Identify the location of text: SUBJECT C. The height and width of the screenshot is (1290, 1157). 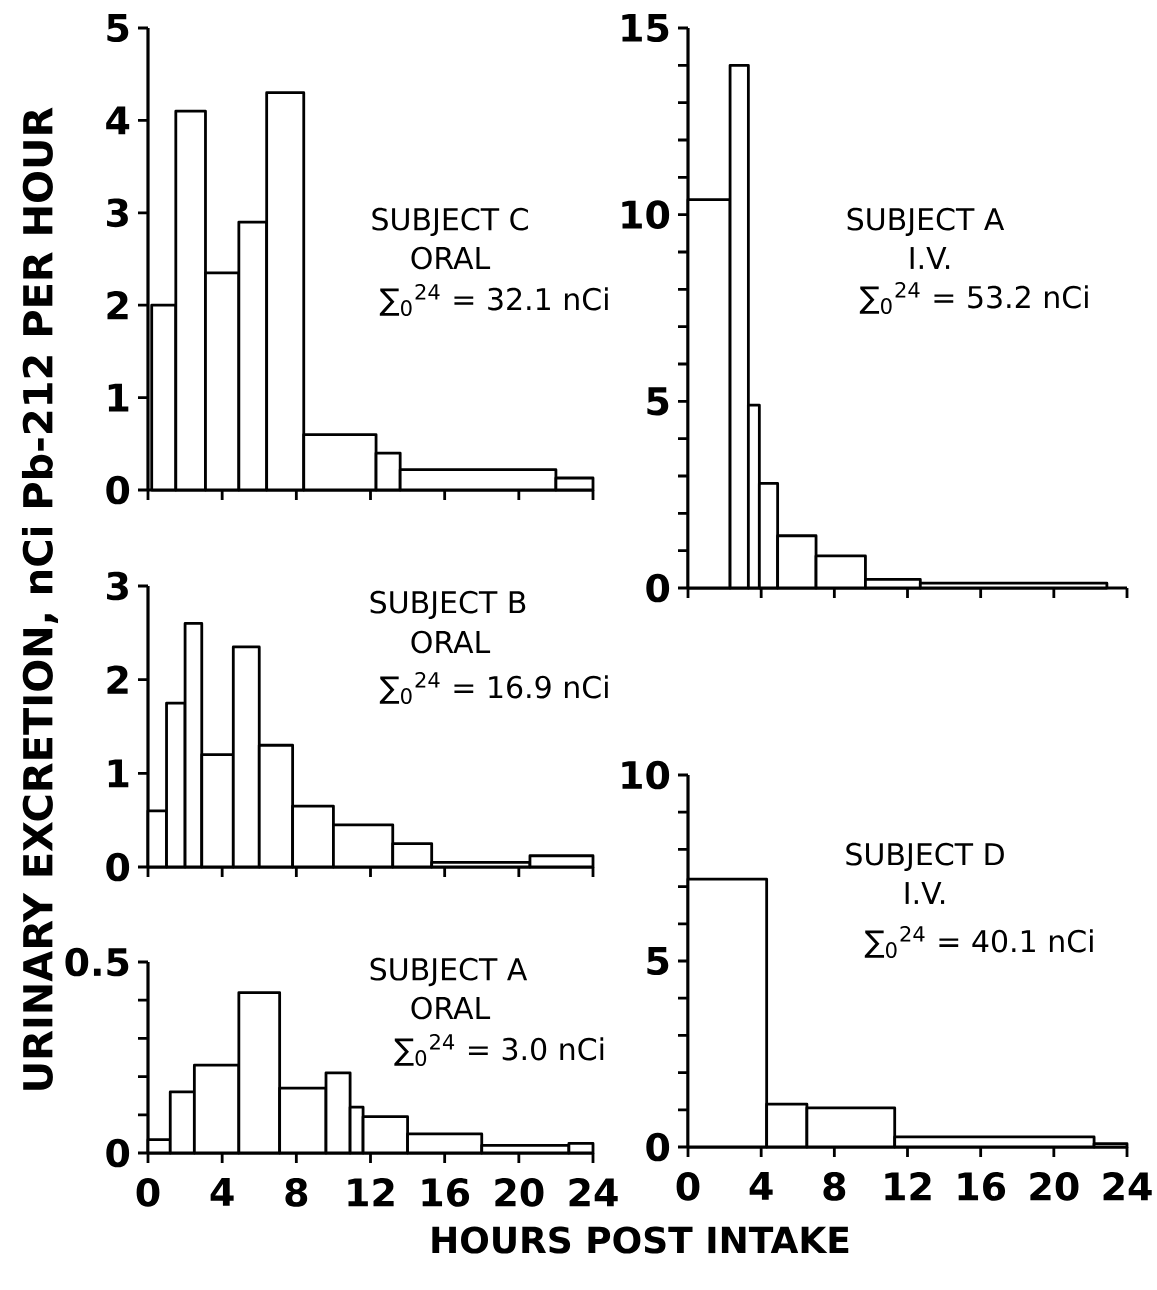
(450, 222).